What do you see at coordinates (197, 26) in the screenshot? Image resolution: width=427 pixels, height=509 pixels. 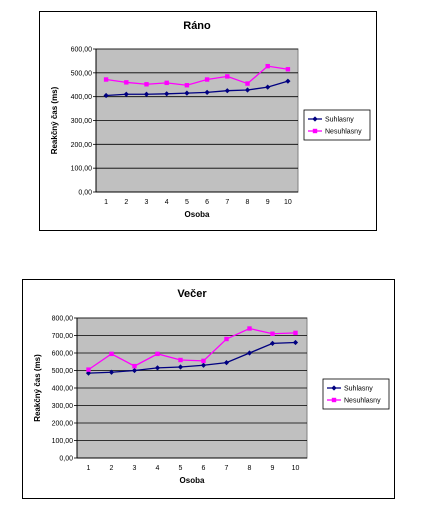 I see `chart-title: Ráno` at bounding box center [197, 26].